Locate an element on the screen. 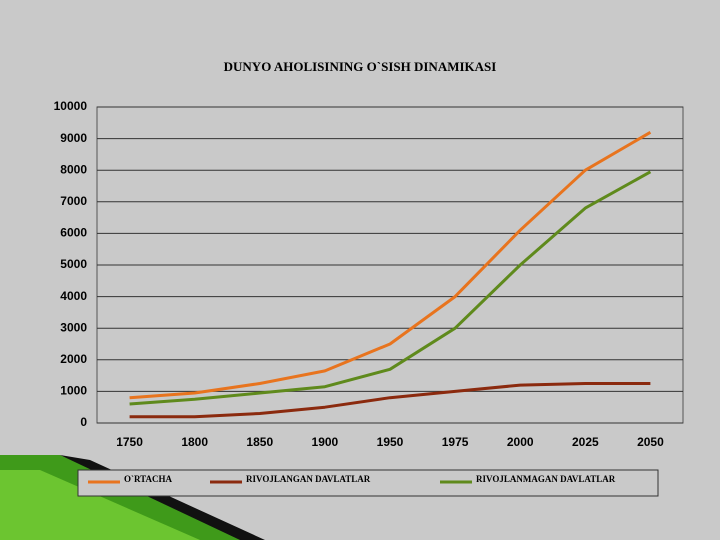 The height and width of the screenshot is (540, 720). legend-label: RIVOJLANMAGAN DAVLATLAR is located at coordinates (546, 479).